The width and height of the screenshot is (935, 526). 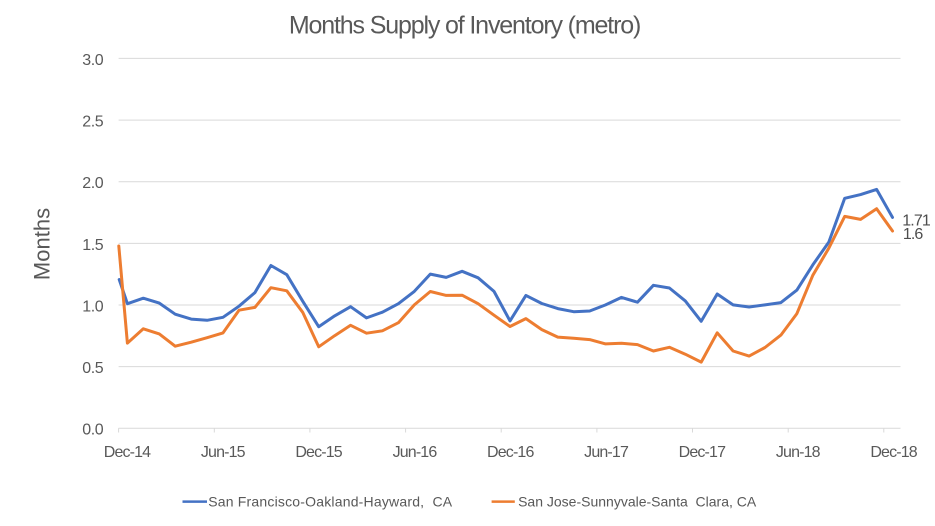 What do you see at coordinates (93, 183) in the screenshot?
I see `svg-text: 2.0` at bounding box center [93, 183].